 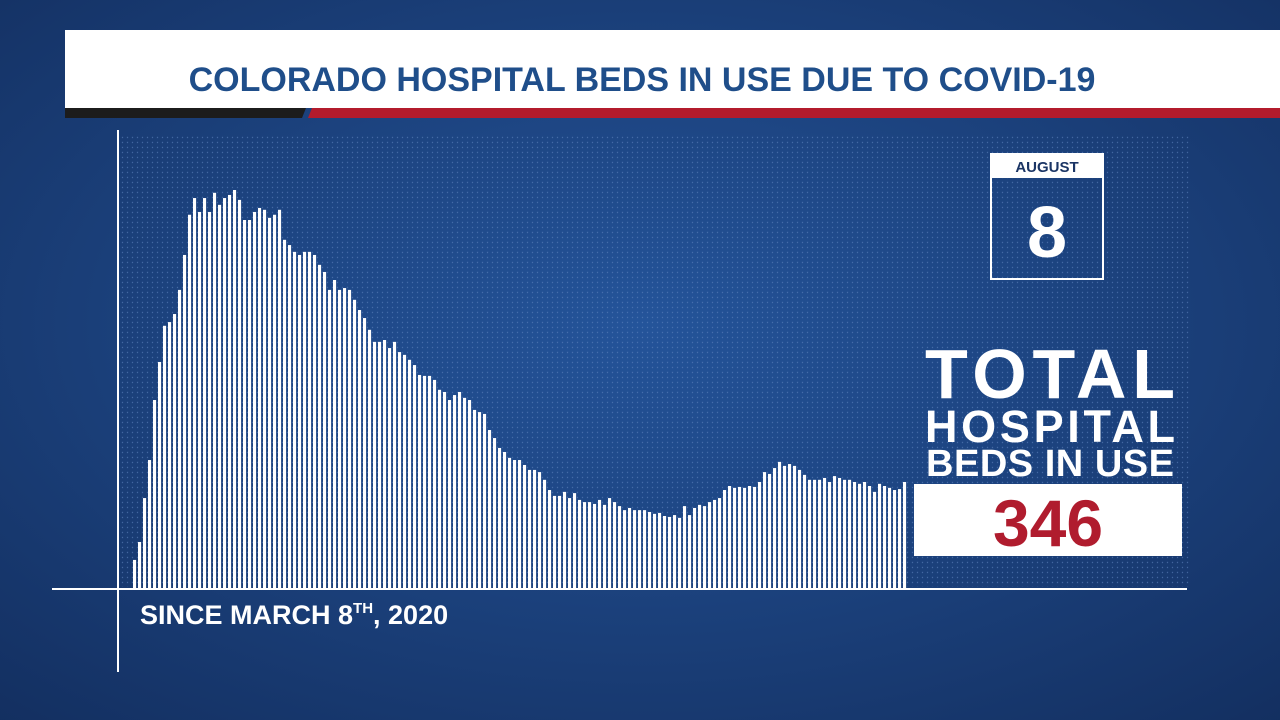 What do you see at coordinates (246, 615) in the screenshot?
I see `x-label-text: SINCE MARCH 8` at bounding box center [246, 615].